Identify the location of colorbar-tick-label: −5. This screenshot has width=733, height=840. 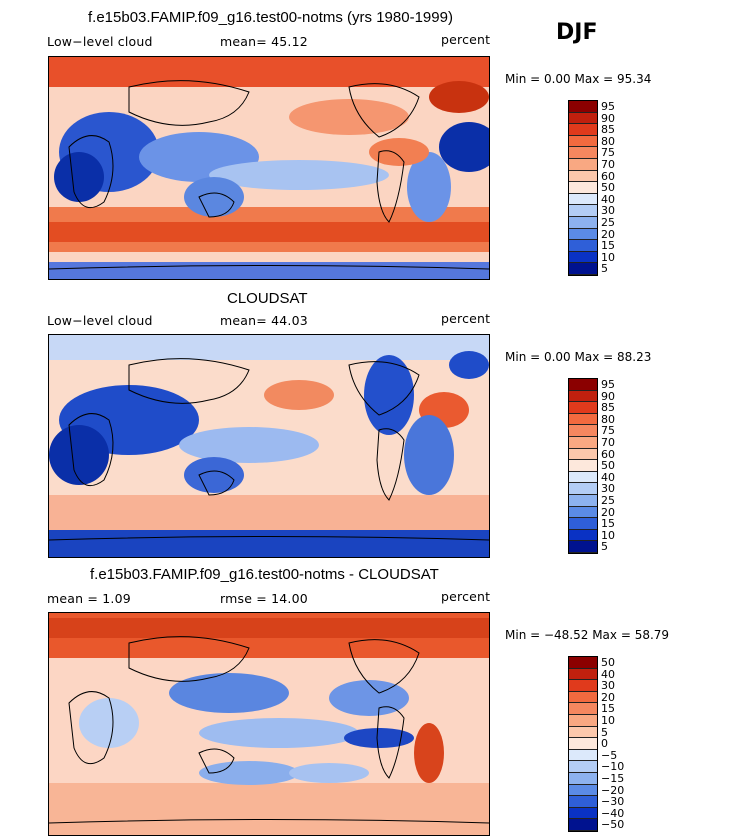
(609, 755).